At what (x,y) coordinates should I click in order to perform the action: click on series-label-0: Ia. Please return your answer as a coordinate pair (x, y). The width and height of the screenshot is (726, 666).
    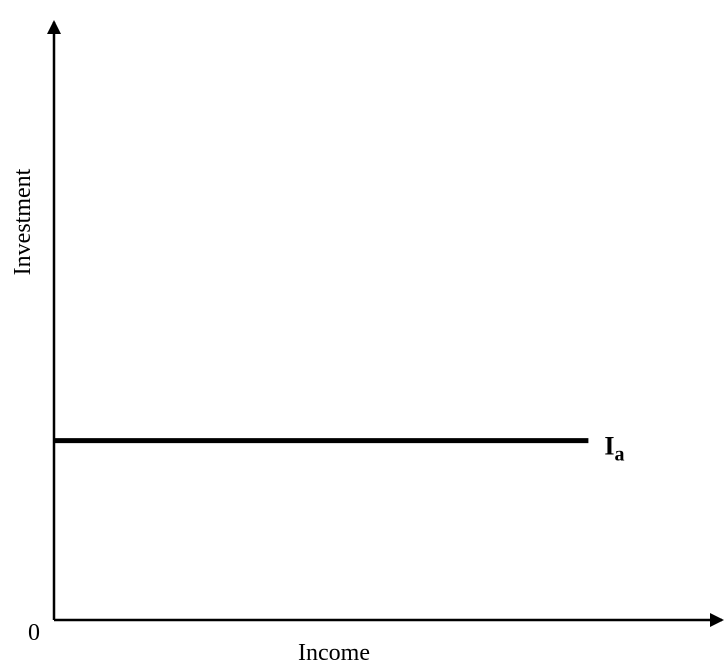
    Looking at the image, I should click on (614, 449).